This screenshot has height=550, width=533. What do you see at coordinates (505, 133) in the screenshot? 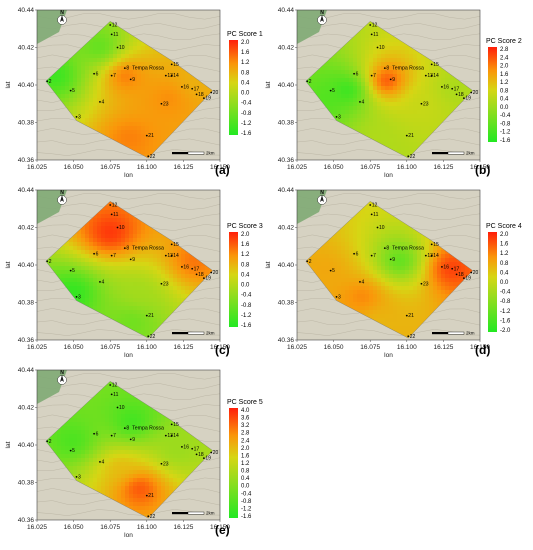
I see `colorbar-tick-label: -1.2` at bounding box center [505, 133].